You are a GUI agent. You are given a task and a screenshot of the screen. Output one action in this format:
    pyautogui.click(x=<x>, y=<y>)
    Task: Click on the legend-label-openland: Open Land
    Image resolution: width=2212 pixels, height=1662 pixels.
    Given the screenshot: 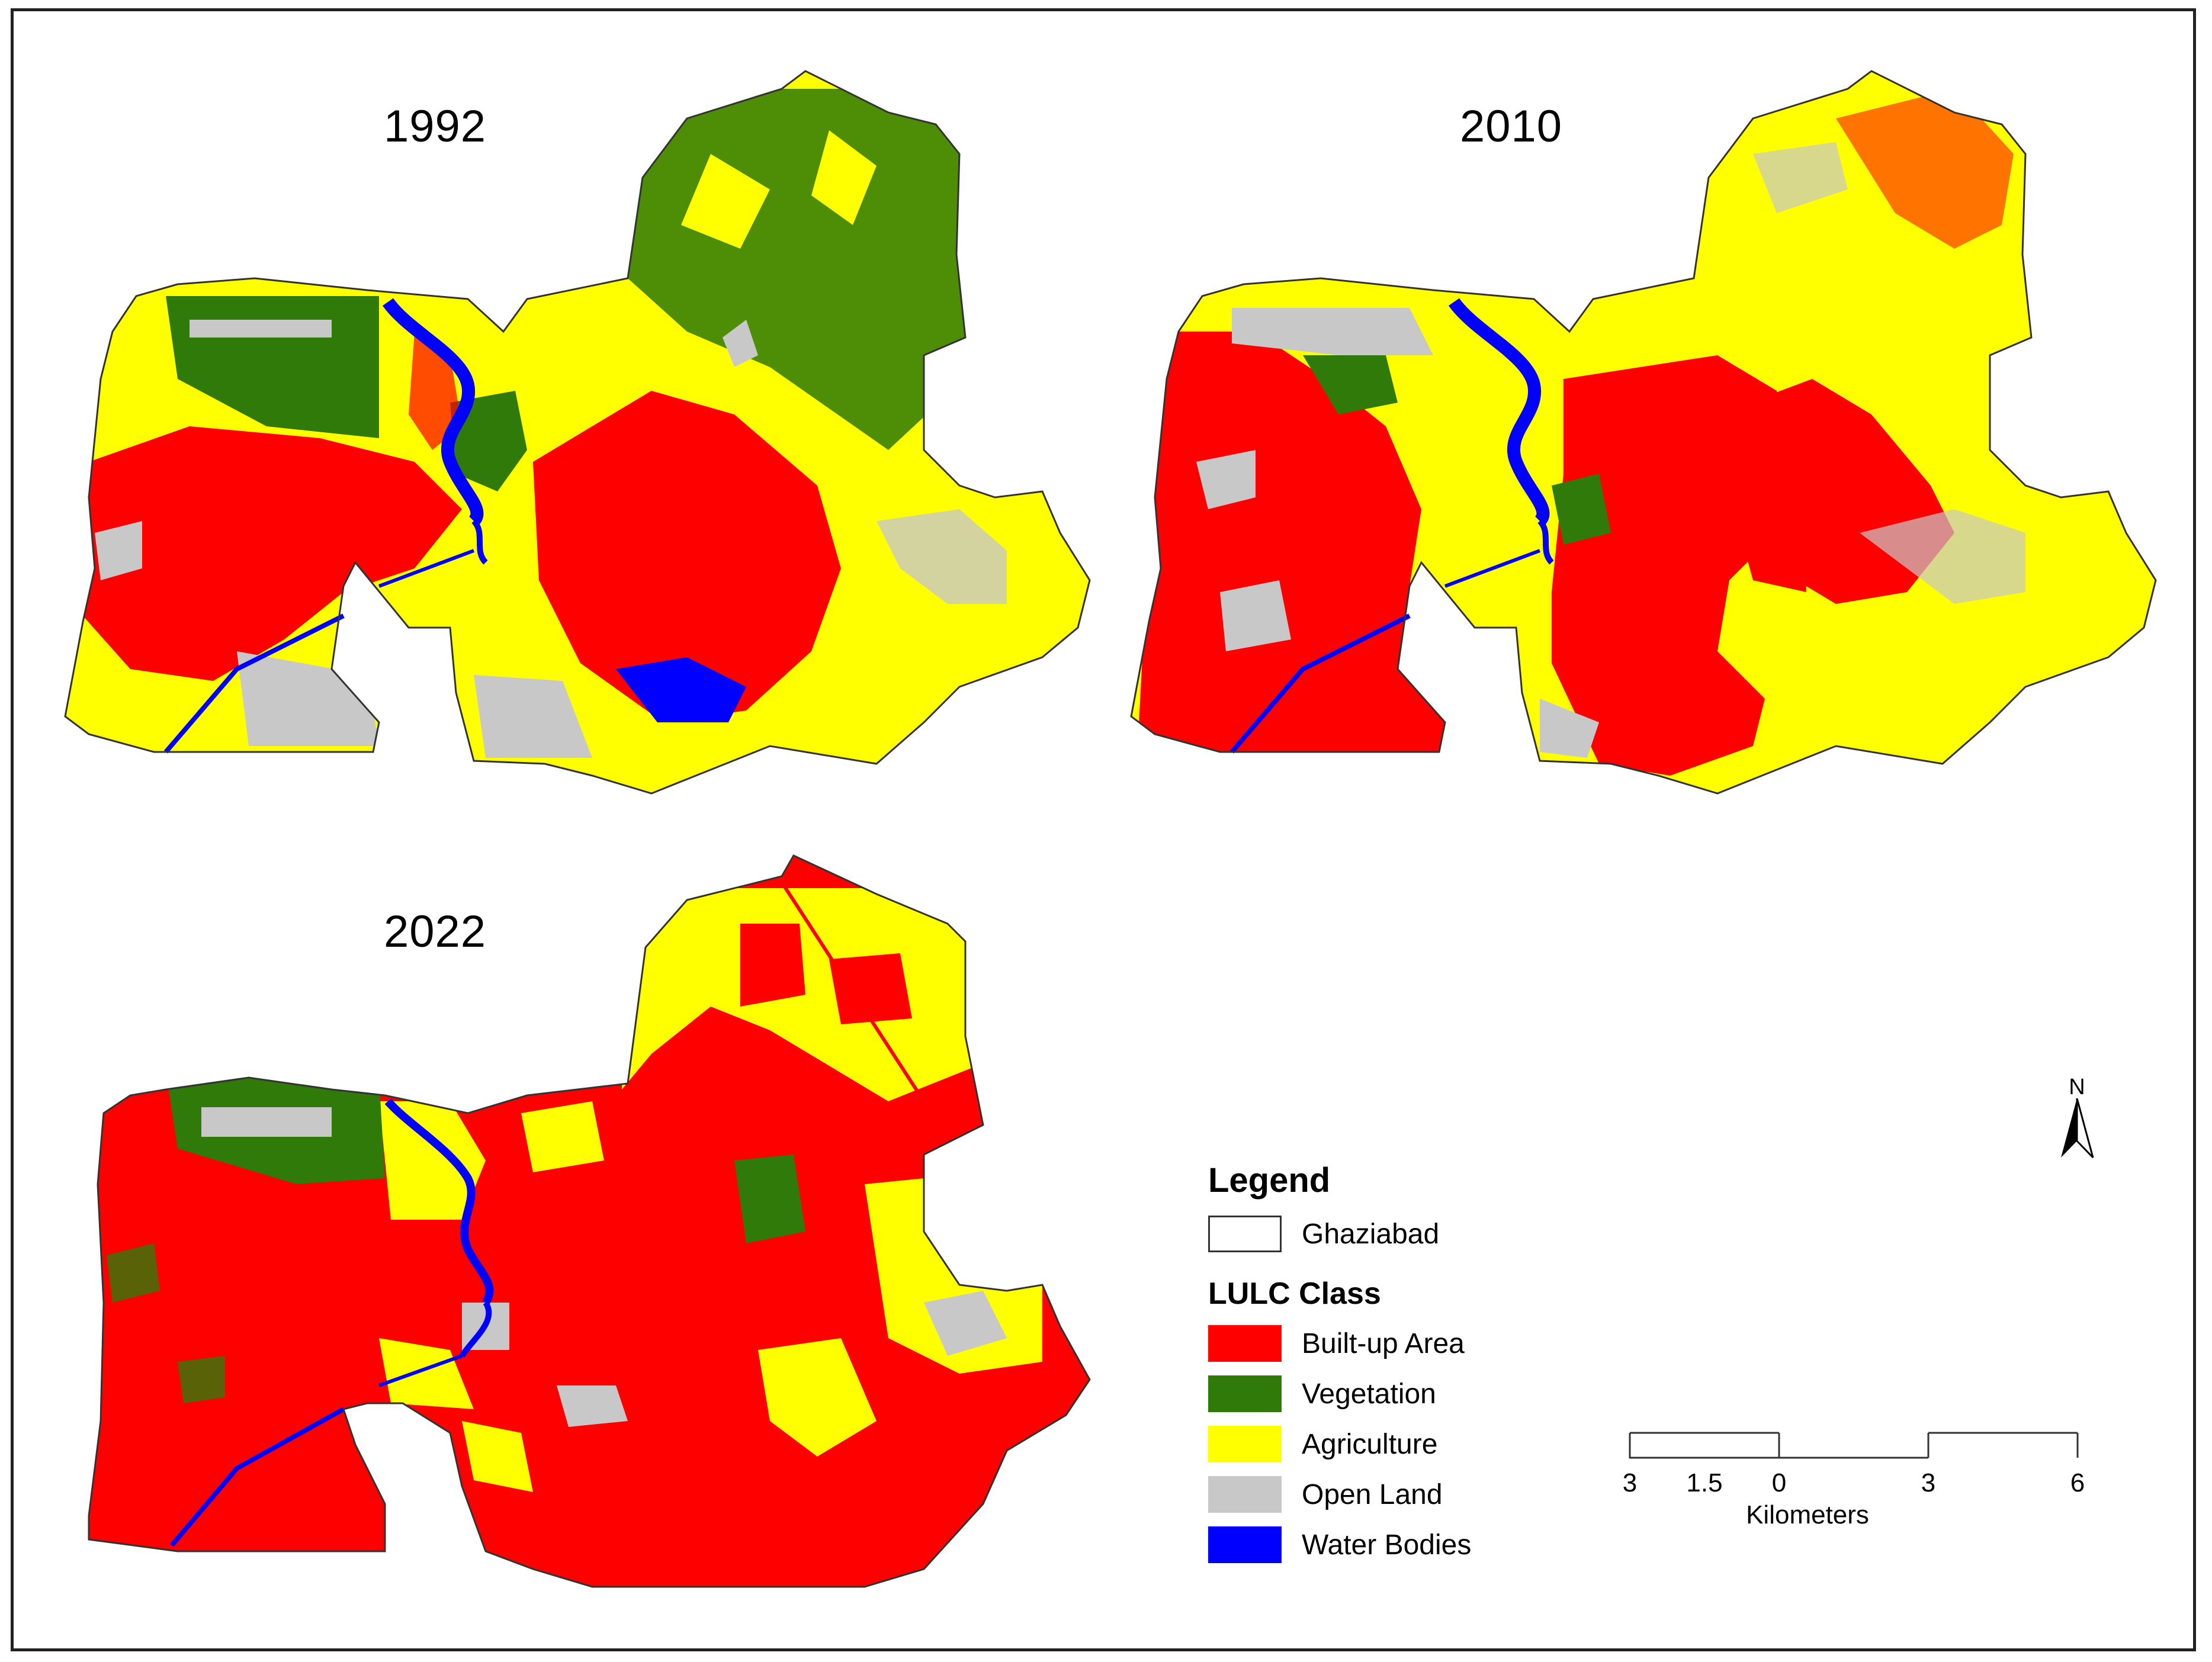 What is the action you would take?
    pyautogui.click(x=1372, y=1494)
    